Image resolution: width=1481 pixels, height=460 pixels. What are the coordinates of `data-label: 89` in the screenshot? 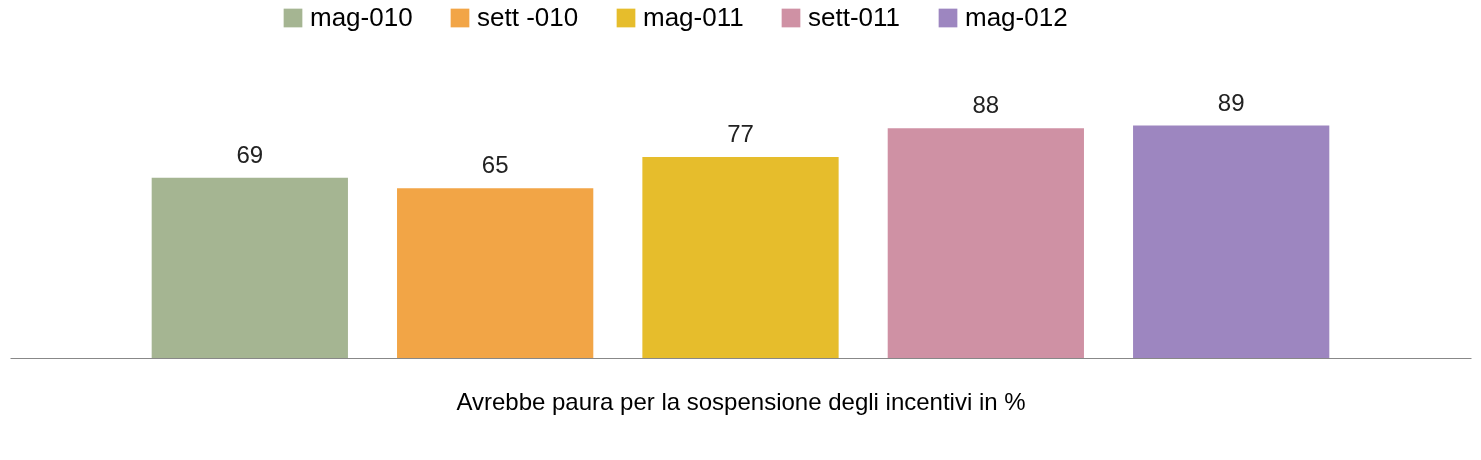 It's located at (1231, 102).